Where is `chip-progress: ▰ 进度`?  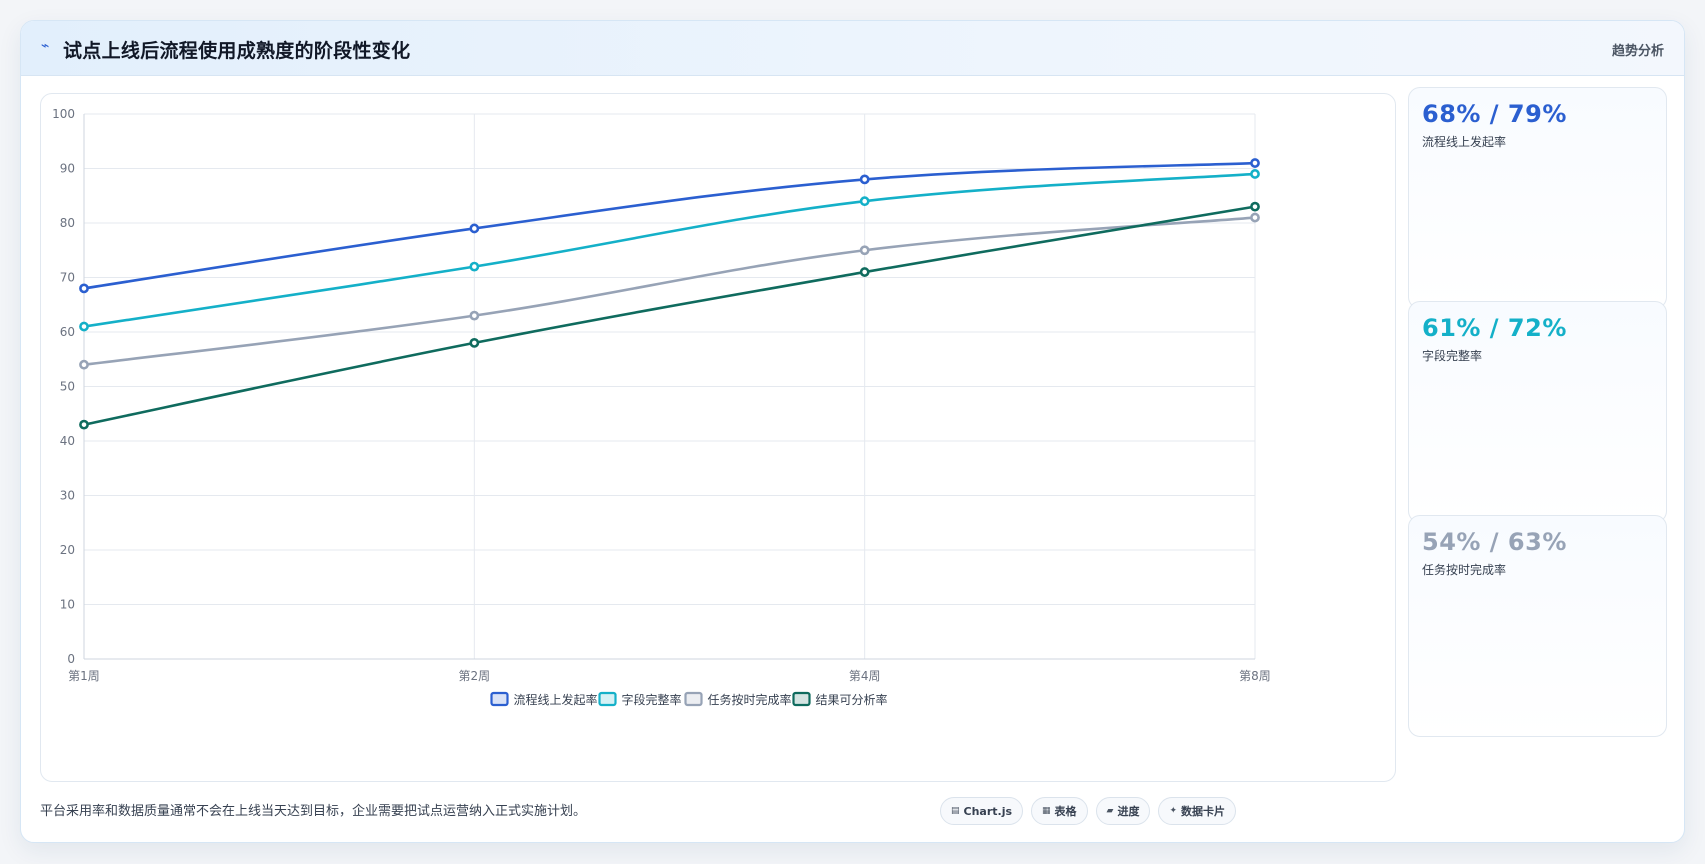
chip-progress: ▰ 进度 is located at coordinates (1123, 811).